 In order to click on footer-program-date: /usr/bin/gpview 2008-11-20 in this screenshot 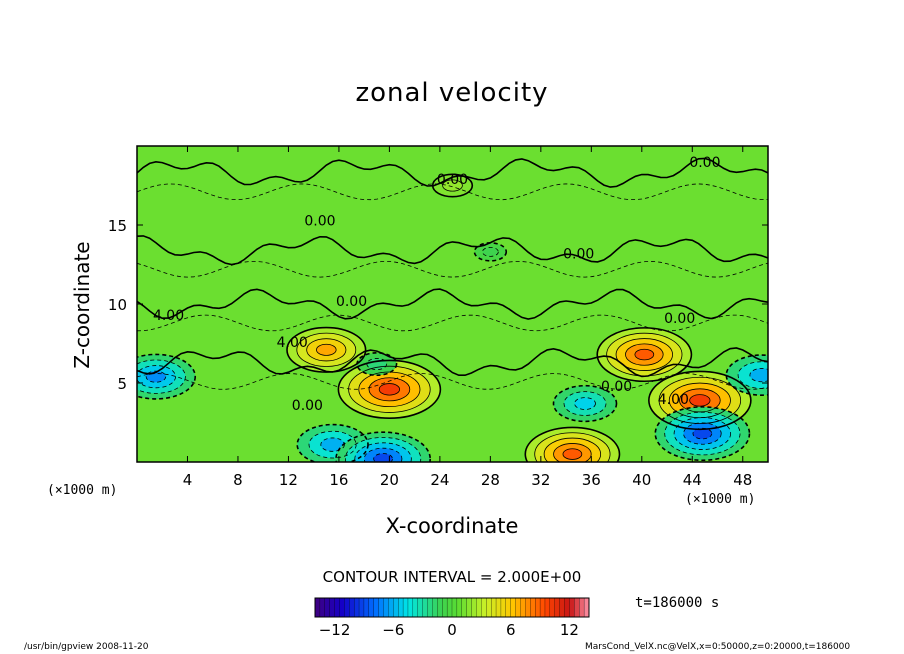, I will do `click(86, 647)`.